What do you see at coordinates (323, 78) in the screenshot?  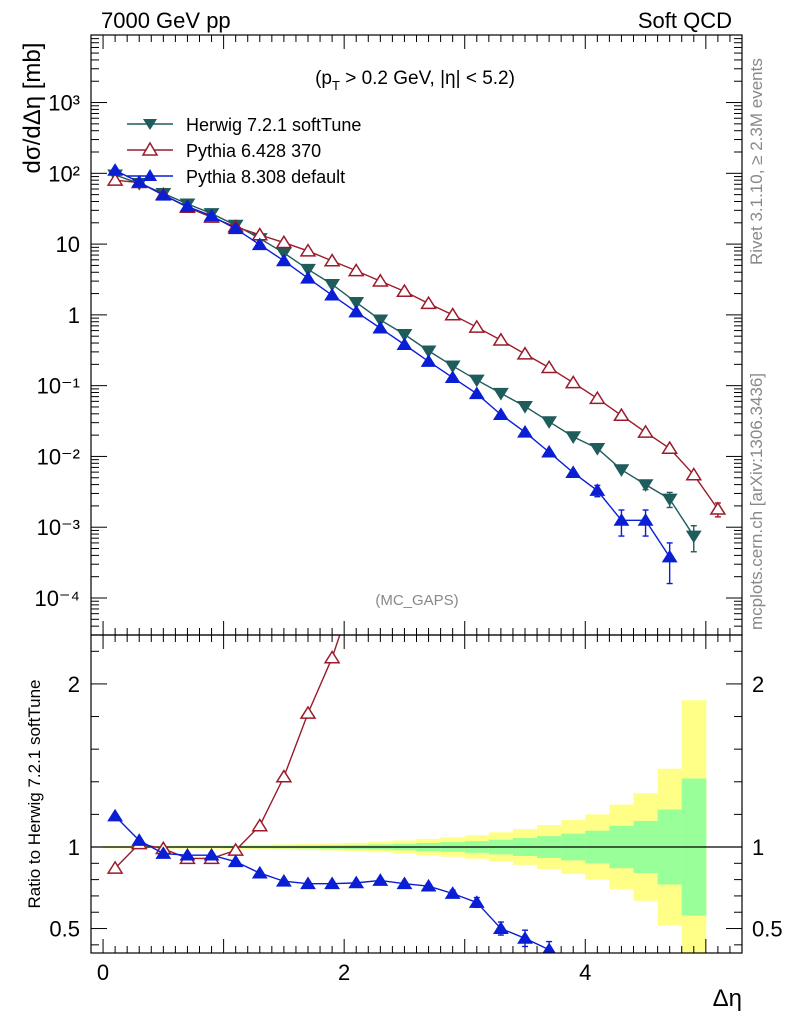 I see `annotation-pre: (p` at bounding box center [323, 78].